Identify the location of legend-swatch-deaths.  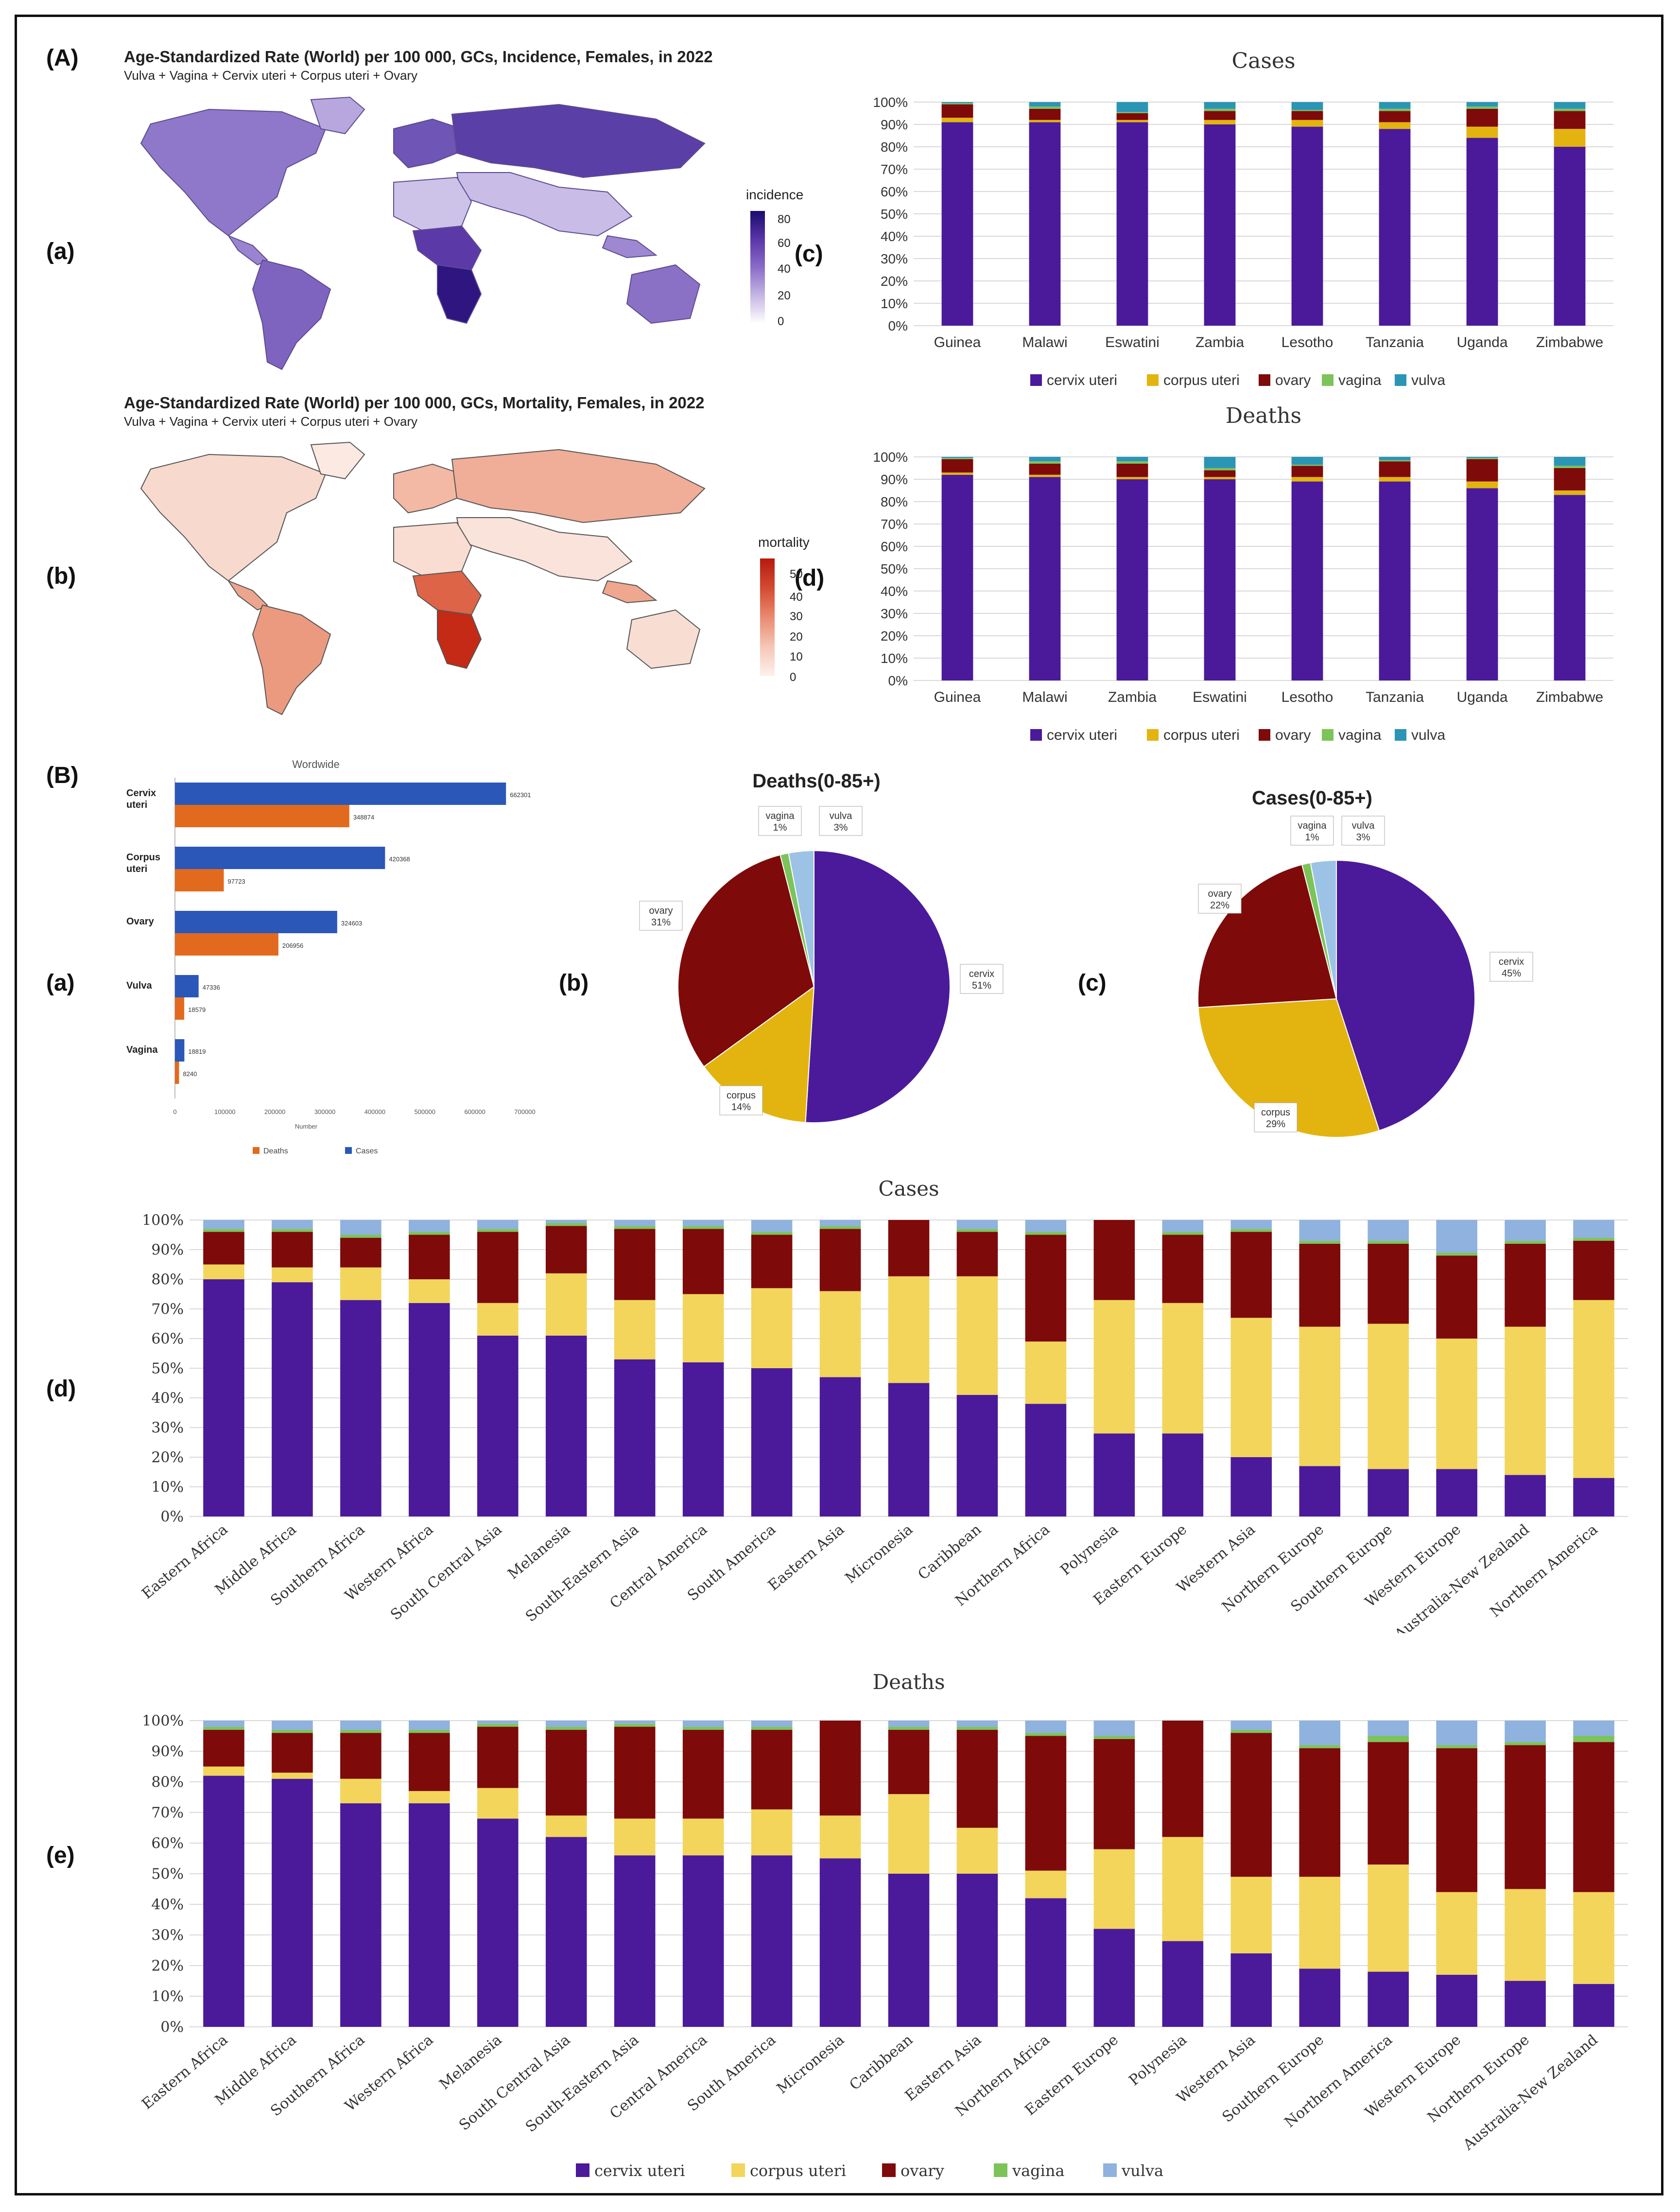
(256, 1150).